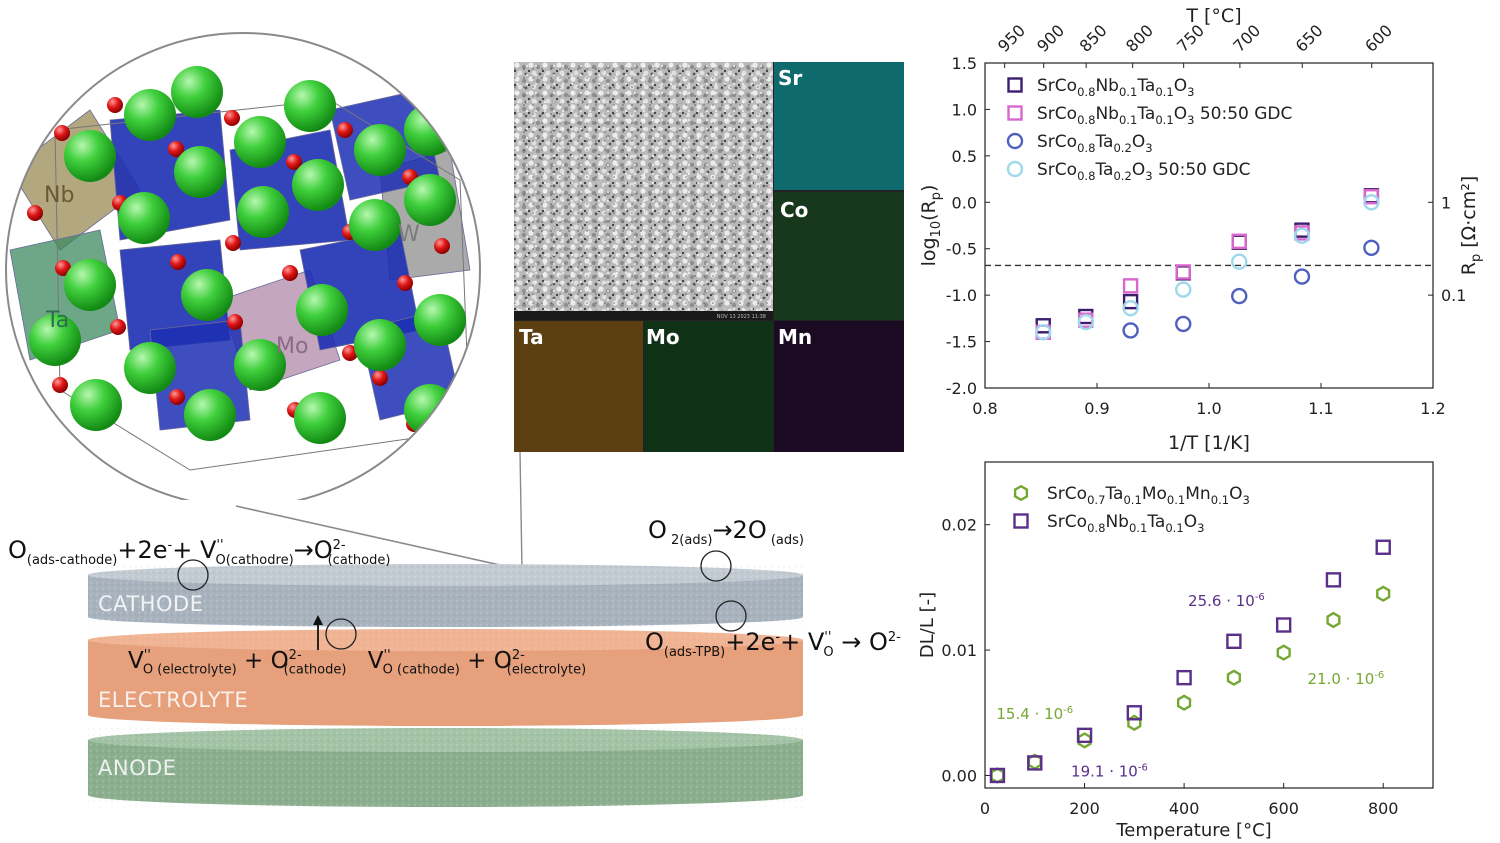 This screenshot has width=1500, height=843. What do you see at coordinates (445, 595) in the screenshot?
I see `cathode-layer` at bounding box center [445, 595].